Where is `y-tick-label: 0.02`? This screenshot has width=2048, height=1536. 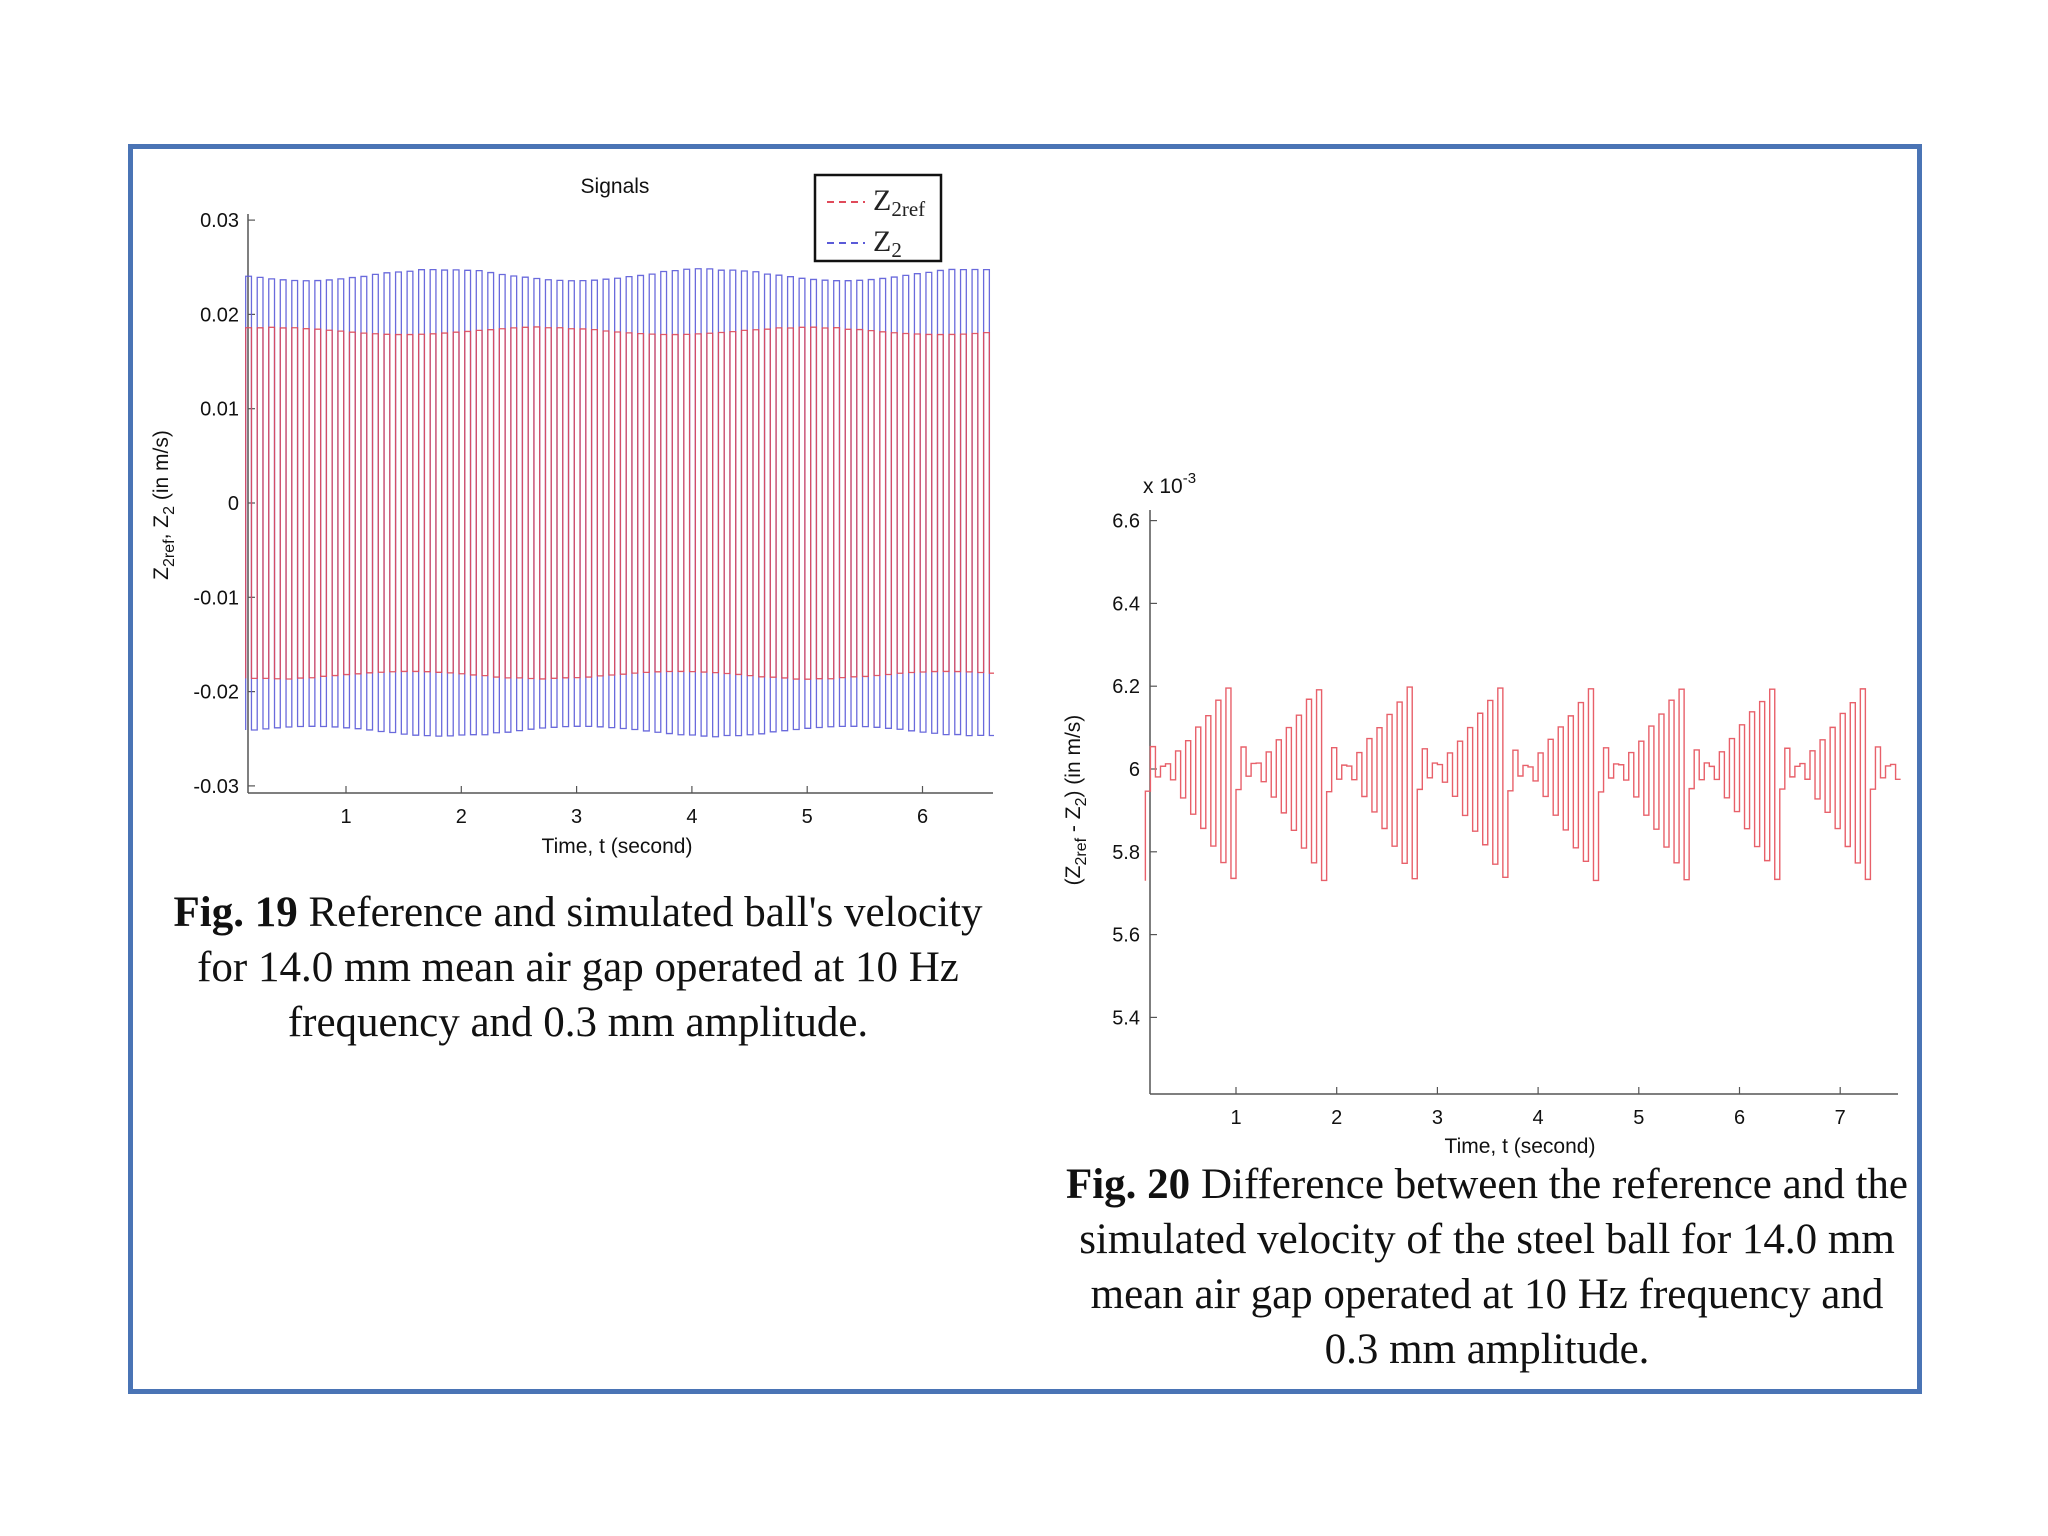 y-tick-label: 0.02 is located at coordinates (219, 315).